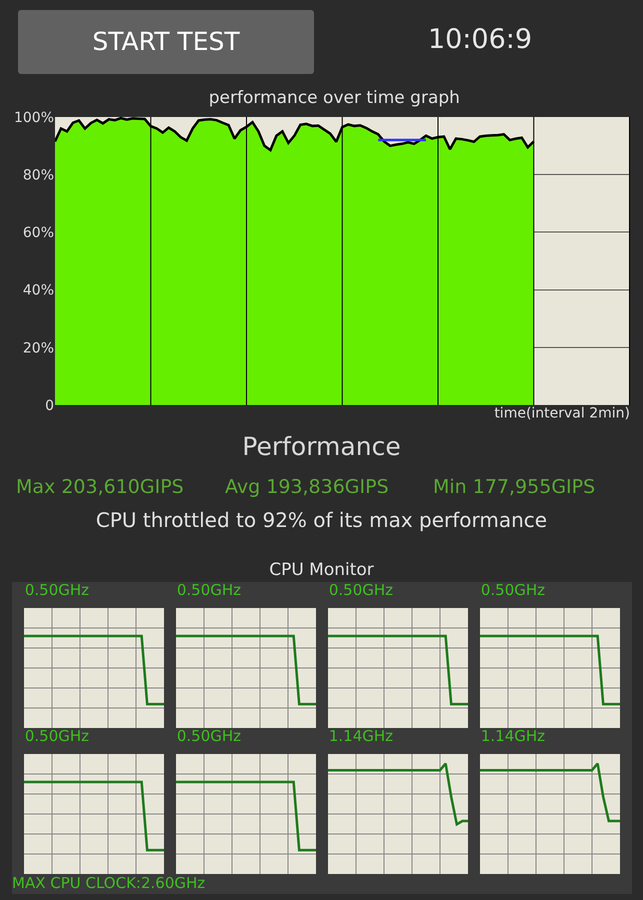 The width and height of the screenshot is (643, 900). Describe the element at coordinates (307, 487) in the screenshot. I see `text: Avg 193,836GIPS` at that location.